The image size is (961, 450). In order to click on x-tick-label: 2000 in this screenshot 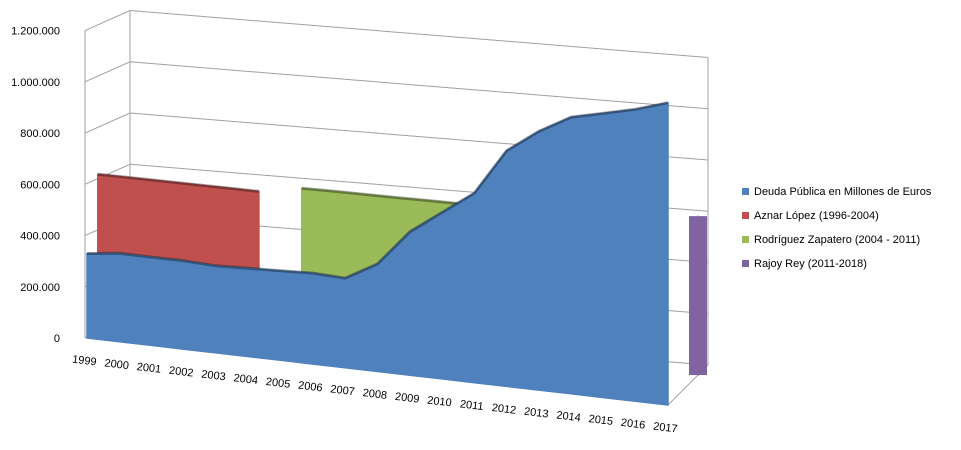, I will do `click(117, 364)`.